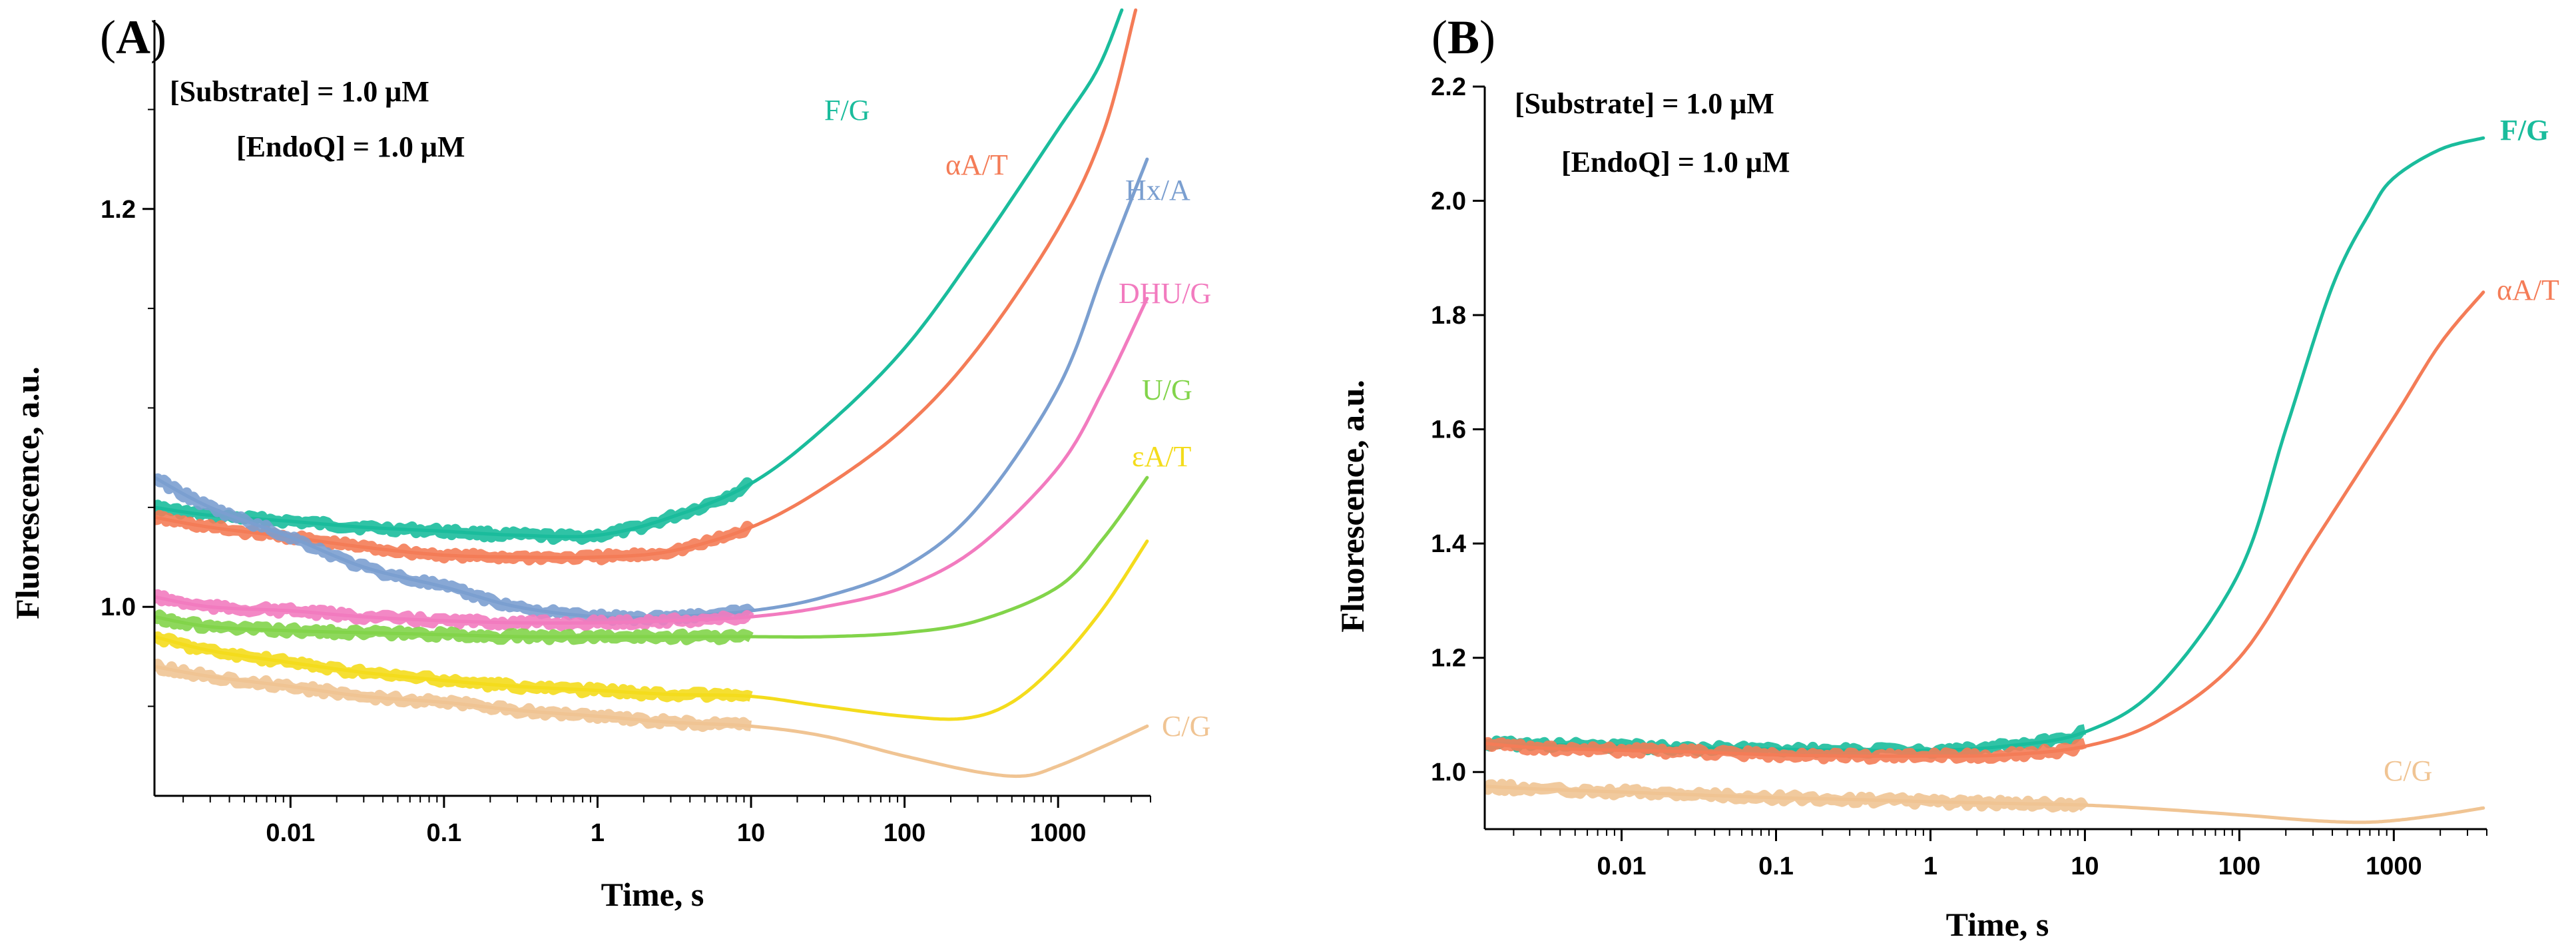 Image resolution: width=2576 pixels, height=947 pixels. Describe the element at coordinates (1776, 866) in the screenshot. I see `panel-b-x-tick-label: 0.1` at that location.